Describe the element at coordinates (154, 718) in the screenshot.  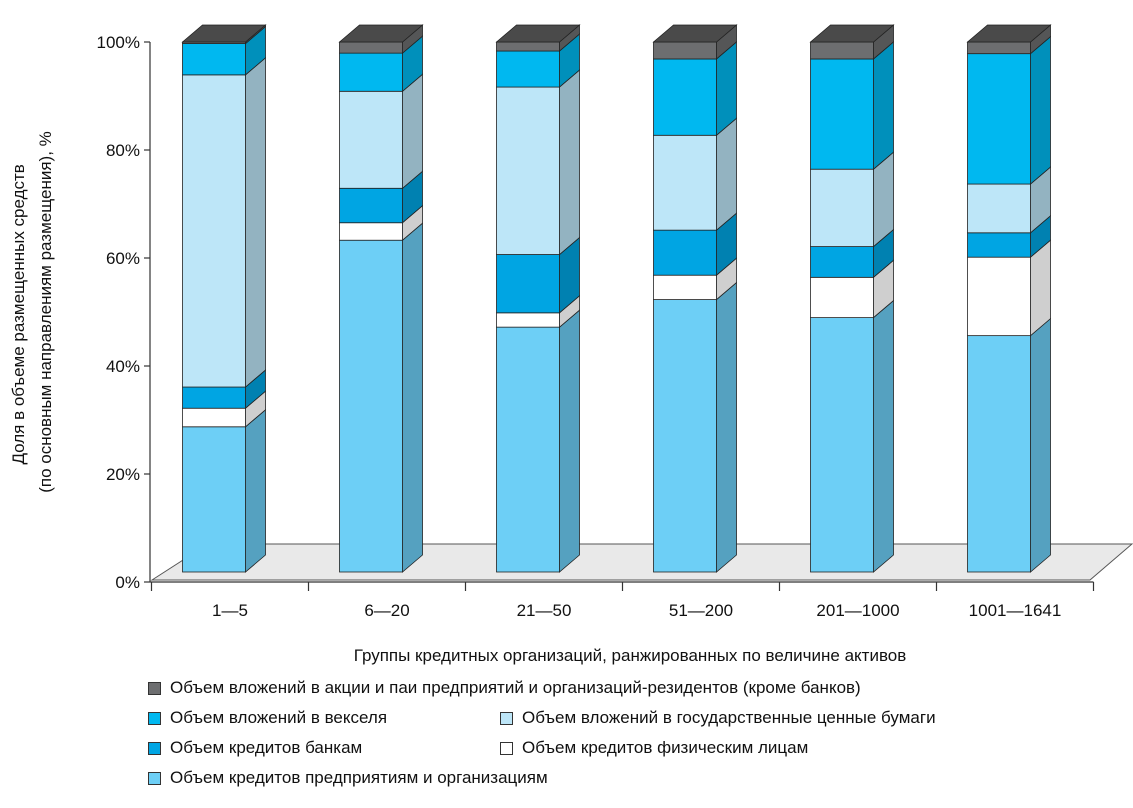
I see `legend-swatch-bills` at that location.